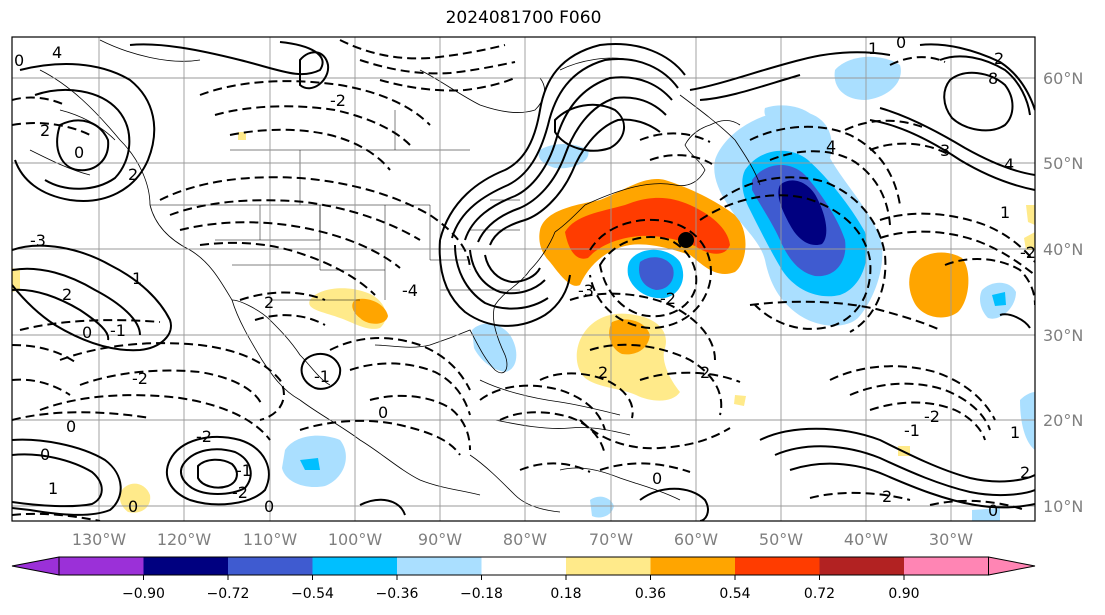 This screenshot has width=1105, height=615. What do you see at coordinates (650, 594) in the screenshot?
I see `colorbar-tick-label: 0.36` at bounding box center [650, 594].